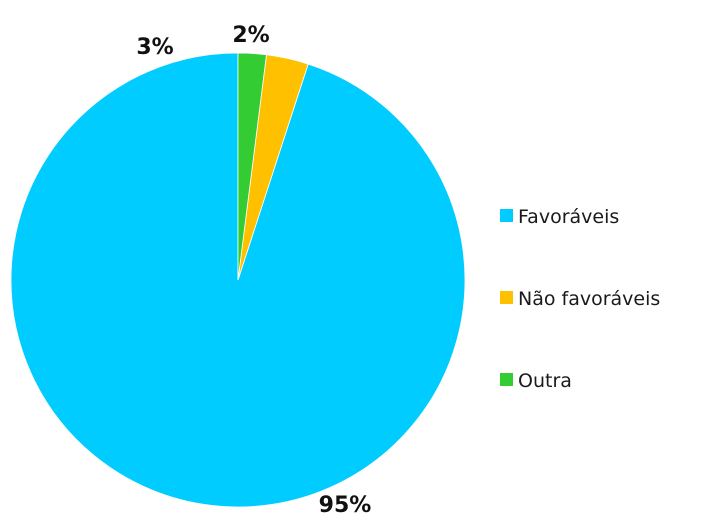 The image size is (710, 516). Describe the element at coordinates (250, 35) in the screenshot. I see `slice-percent-label-2: 2%` at that location.